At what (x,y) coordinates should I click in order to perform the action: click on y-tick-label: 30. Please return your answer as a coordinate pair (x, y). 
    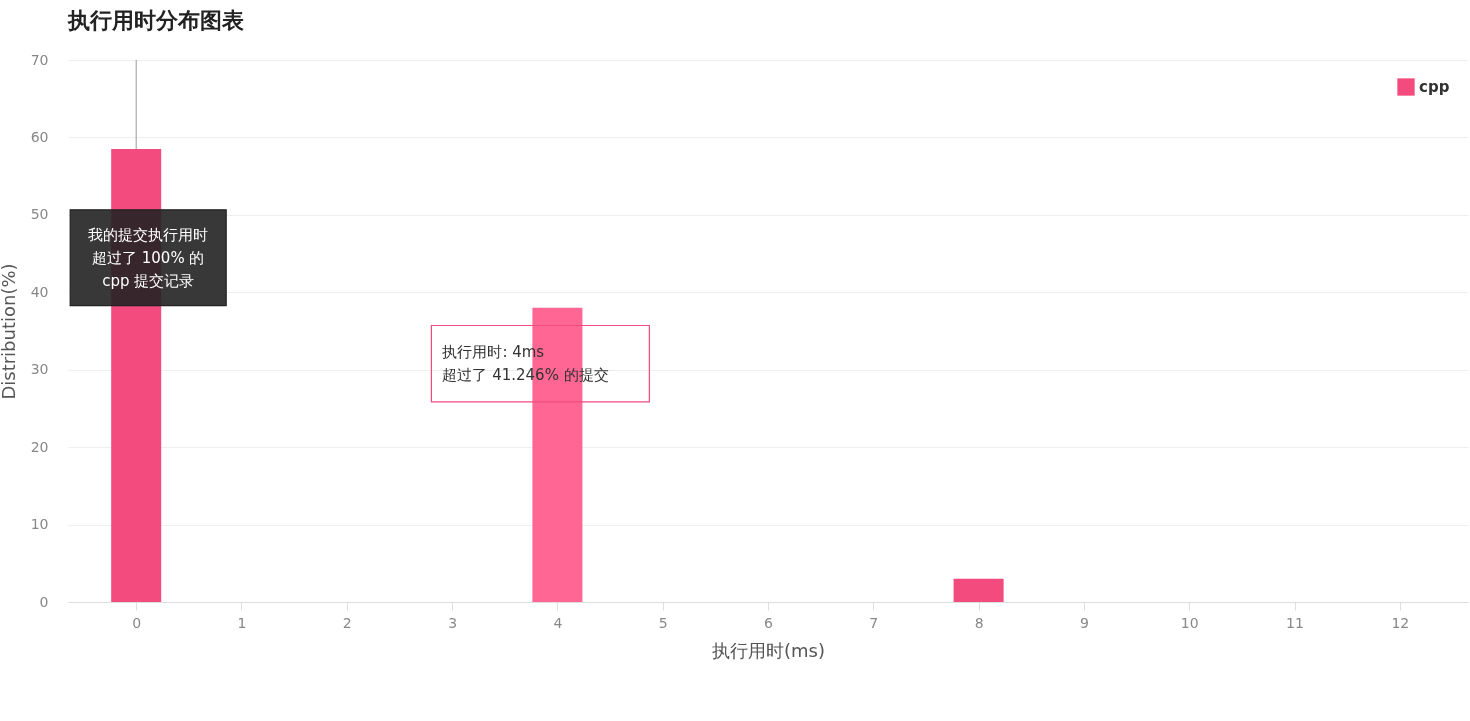
    Looking at the image, I should click on (39, 369).